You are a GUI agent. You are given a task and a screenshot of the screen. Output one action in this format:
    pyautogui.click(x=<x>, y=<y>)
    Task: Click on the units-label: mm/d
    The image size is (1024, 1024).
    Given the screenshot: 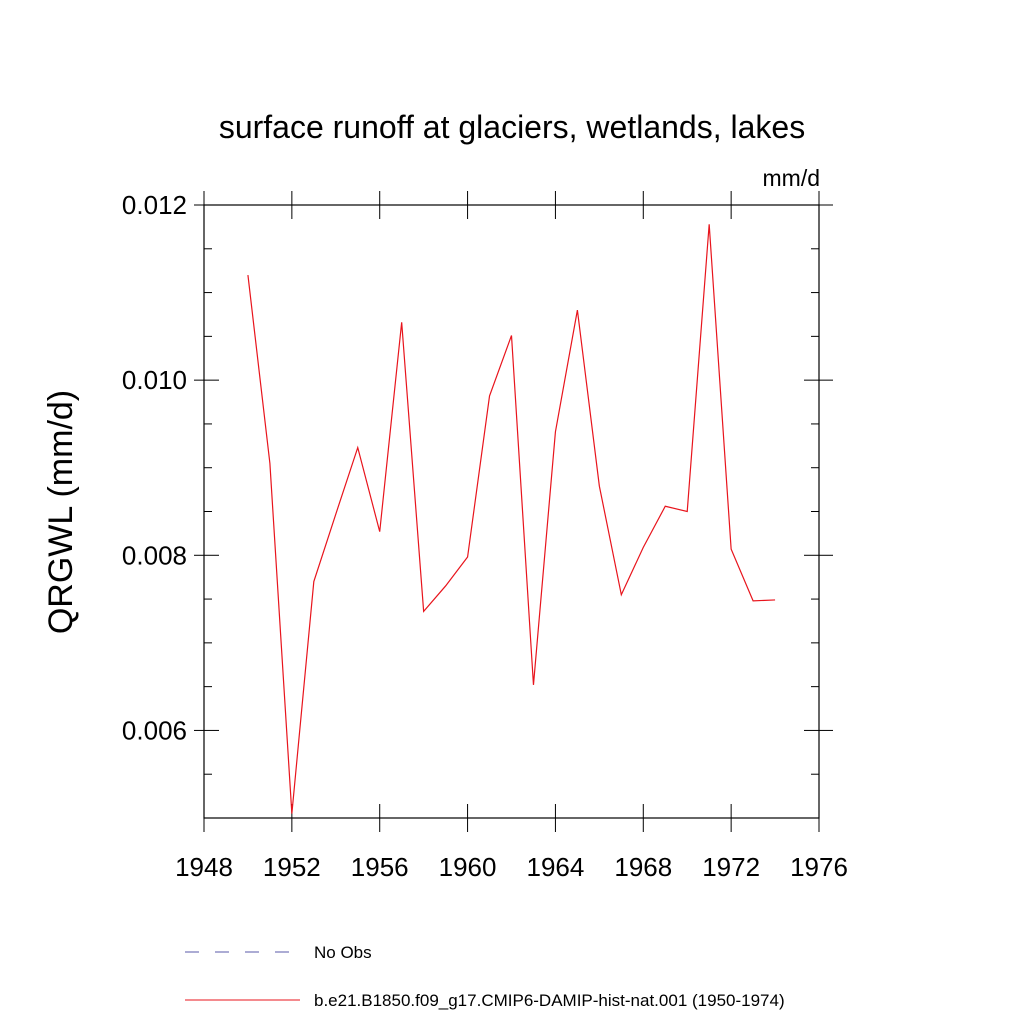 What is the action you would take?
    pyautogui.click(x=792, y=178)
    